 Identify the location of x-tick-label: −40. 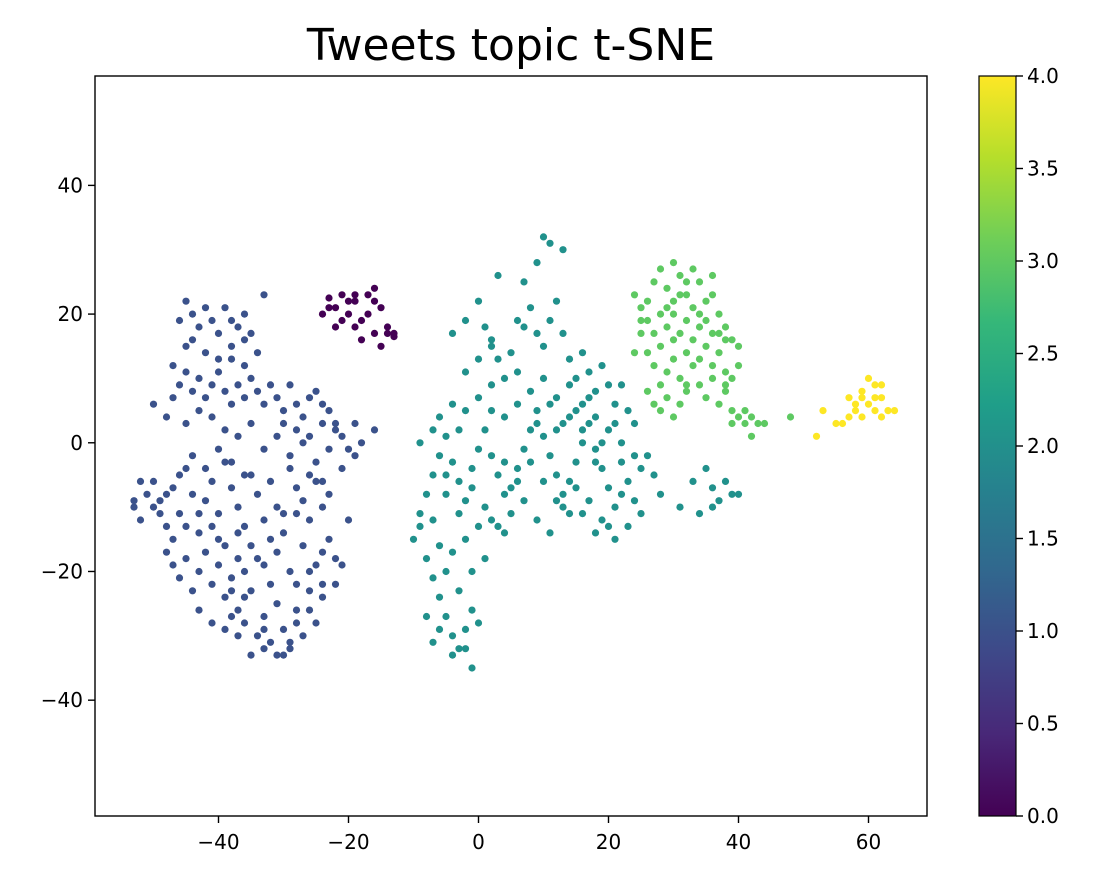
(218, 842).